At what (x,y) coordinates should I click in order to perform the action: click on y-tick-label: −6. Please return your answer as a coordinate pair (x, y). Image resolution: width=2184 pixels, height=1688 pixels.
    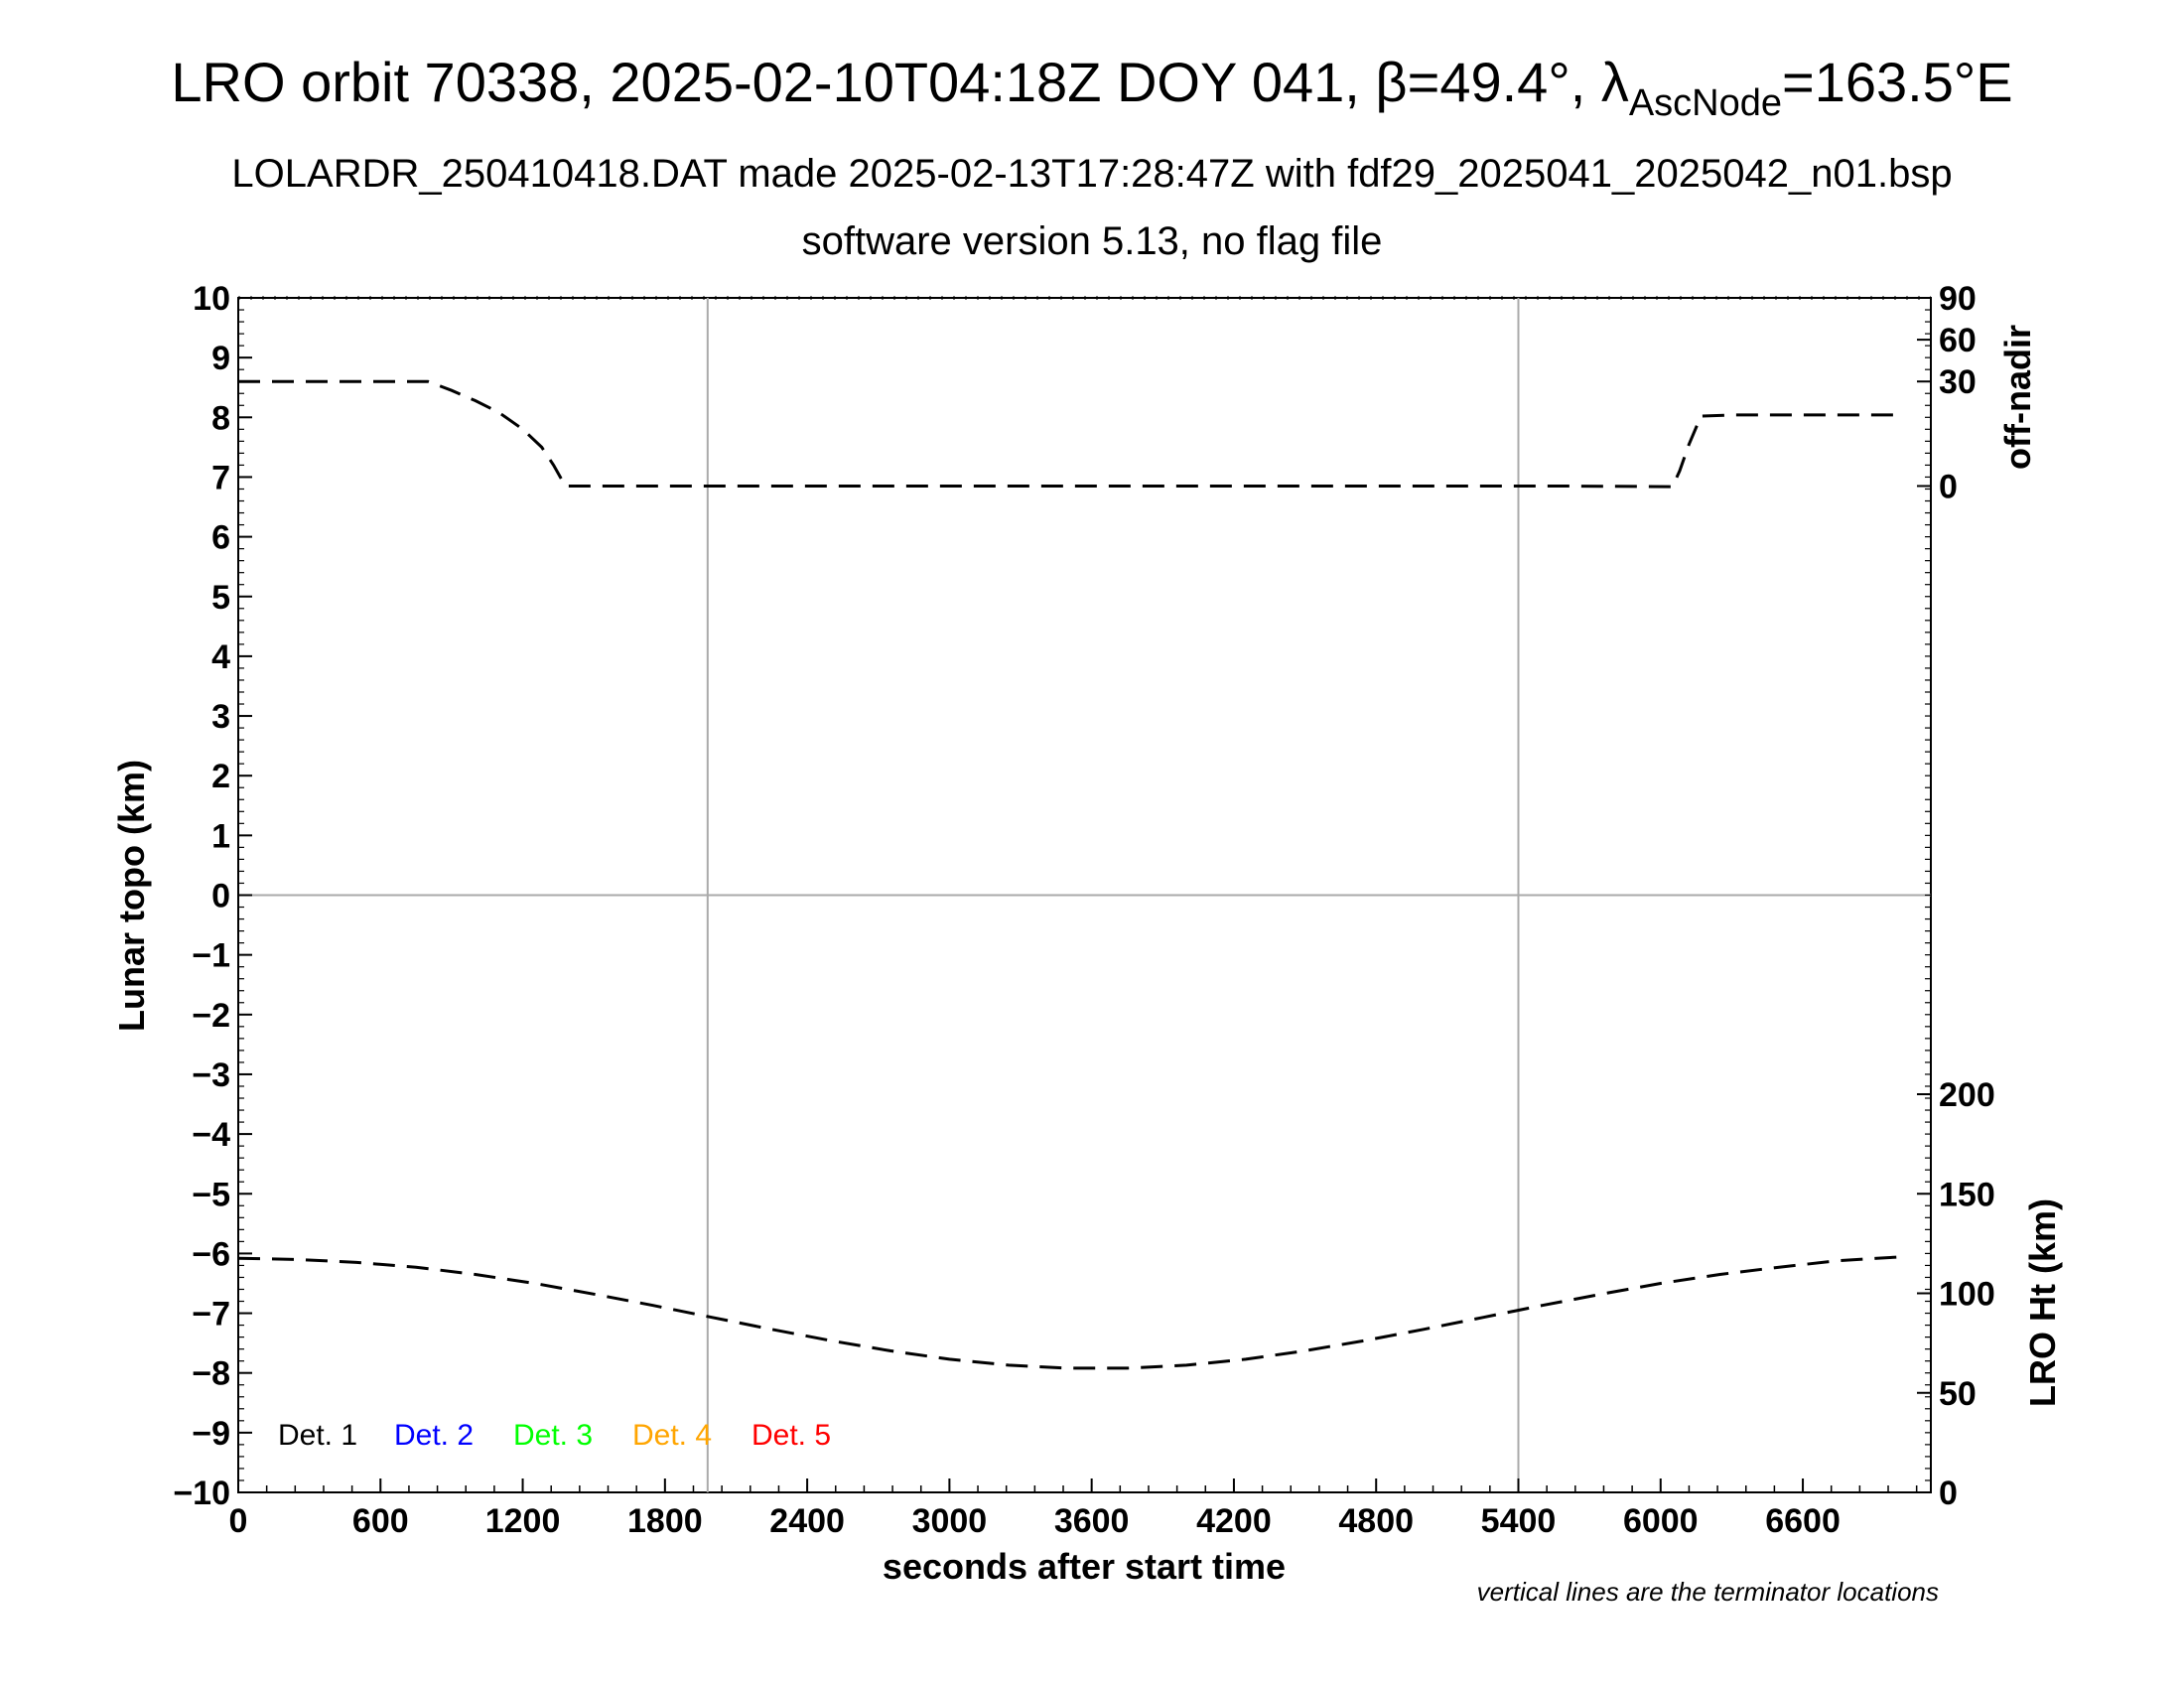
    Looking at the image, I should click on (211, 1254).